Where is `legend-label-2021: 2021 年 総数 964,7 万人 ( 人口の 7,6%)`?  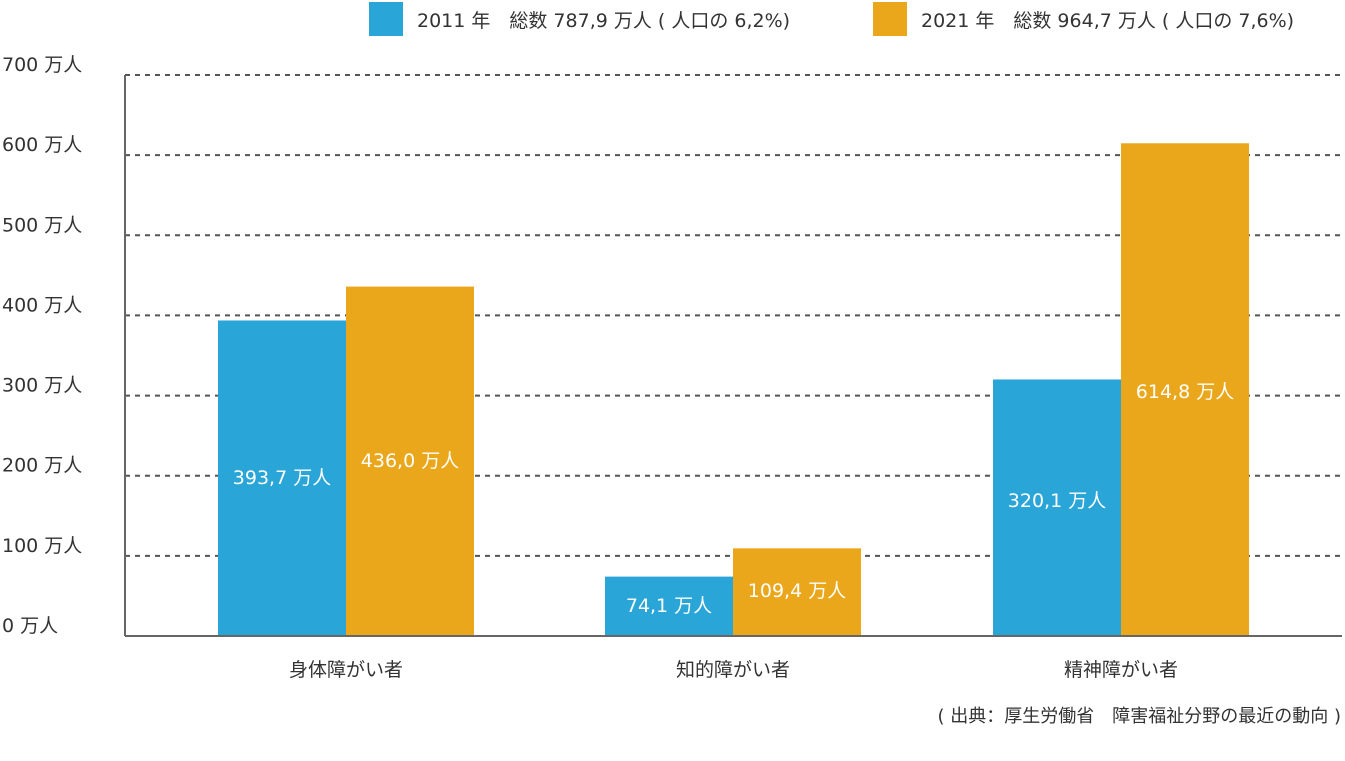
legend-label-2021: 2021 年 総数 964,7 万人 ( 人口の 7,6%) is located at coordinates (1108, 20).